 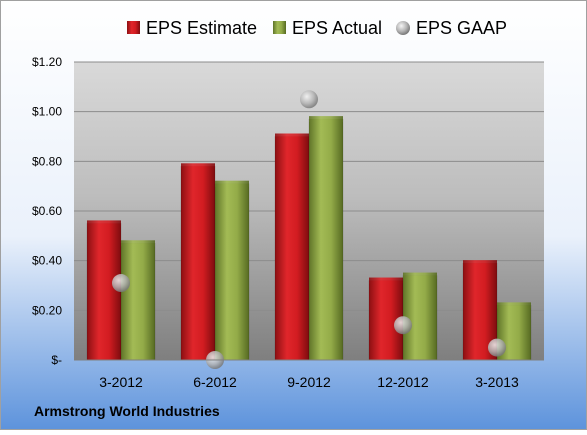 What do you see at coordinates (279, 27) in the screenshot?
I see `legend-swatch-eps-actual` at bounding box center [279, 27].